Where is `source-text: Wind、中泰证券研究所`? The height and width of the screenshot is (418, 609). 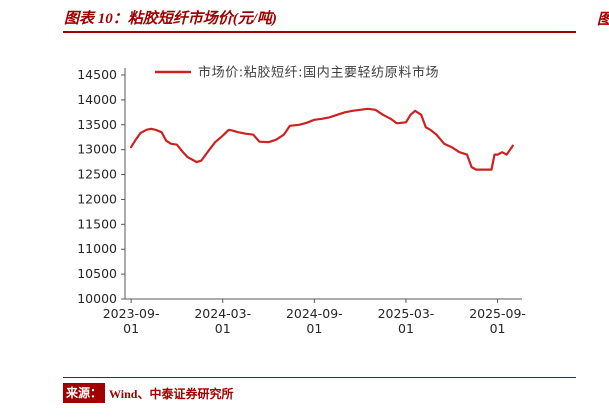
source-text: Wind、中泰证券研究所 is located at coordinates (171, 393).